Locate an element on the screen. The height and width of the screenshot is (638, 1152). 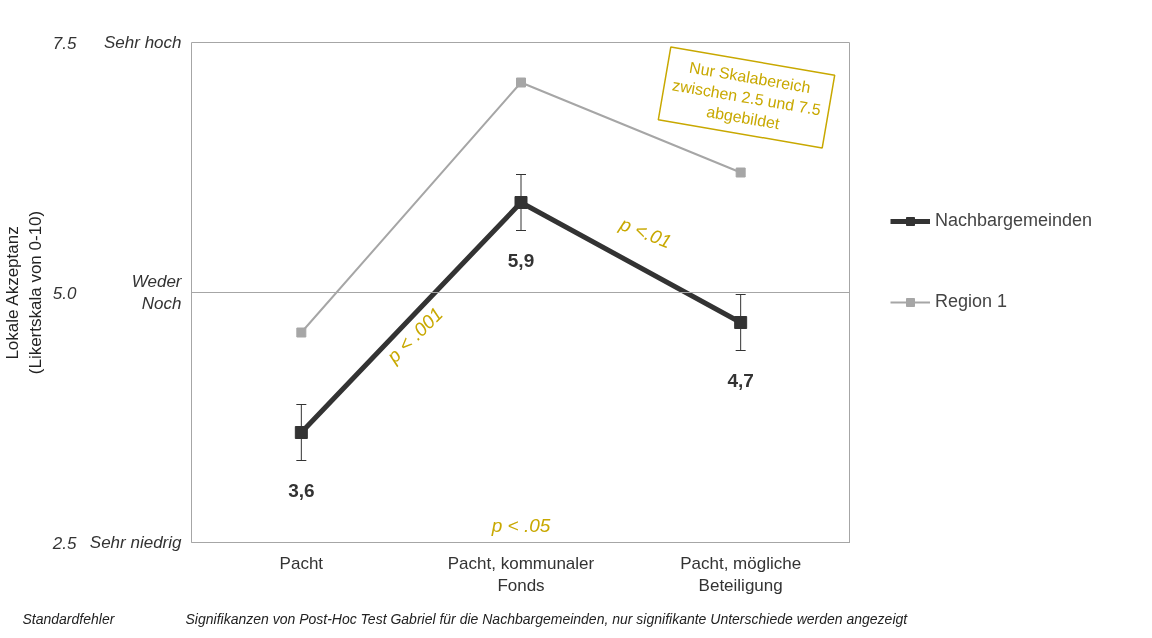
y-tick-label: 2.5 is located at coordinates (64, 543).